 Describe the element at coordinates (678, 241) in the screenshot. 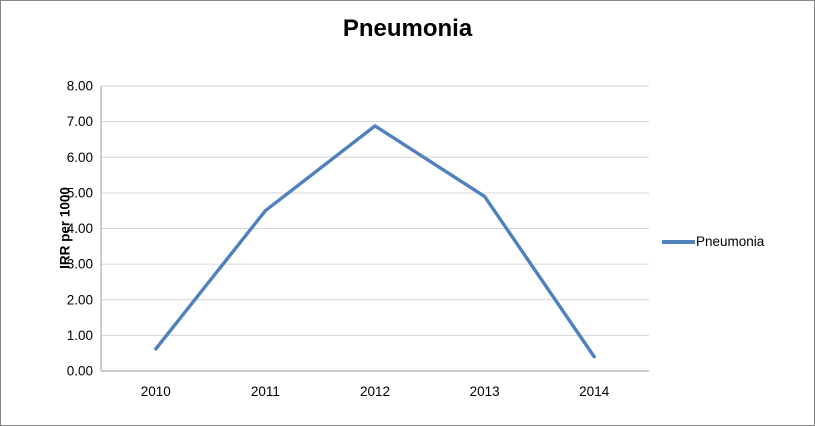

I see `legend-line-swatch` at that location.